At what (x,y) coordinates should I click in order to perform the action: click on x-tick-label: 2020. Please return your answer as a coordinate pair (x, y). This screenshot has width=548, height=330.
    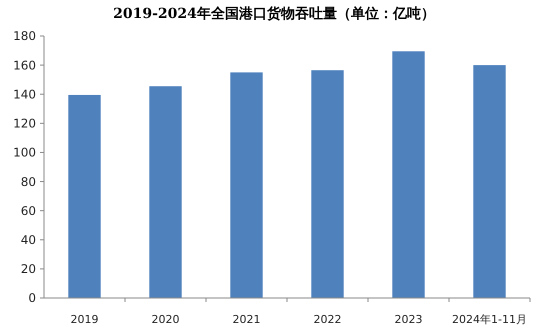
    Looking at the image, I should click on (166, 319).